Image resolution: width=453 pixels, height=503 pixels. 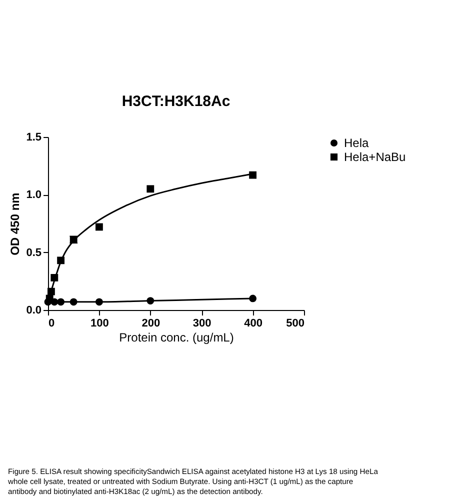 I want to click on x-tick-label: 0, so click(x=51, y=324).